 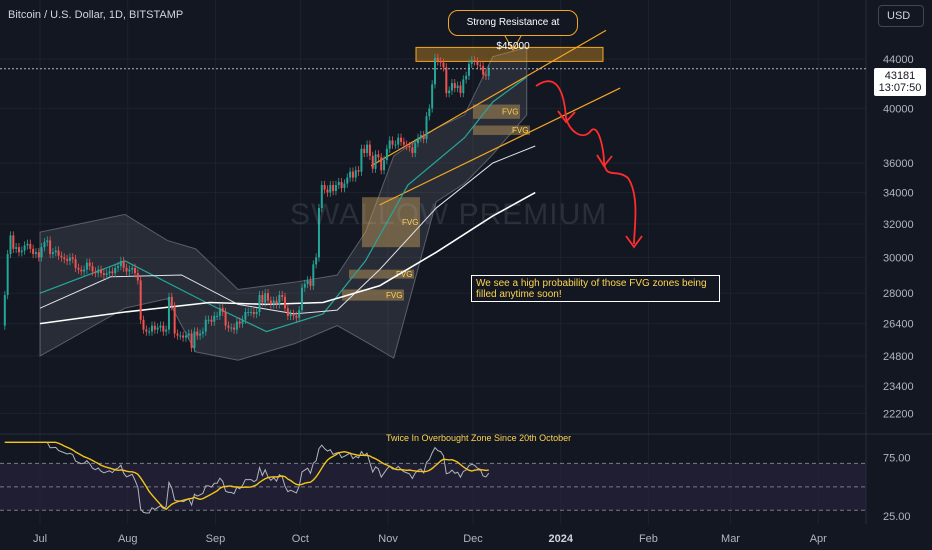 I want to click on y-tick-label: 22200, so click(x=898, y=414).